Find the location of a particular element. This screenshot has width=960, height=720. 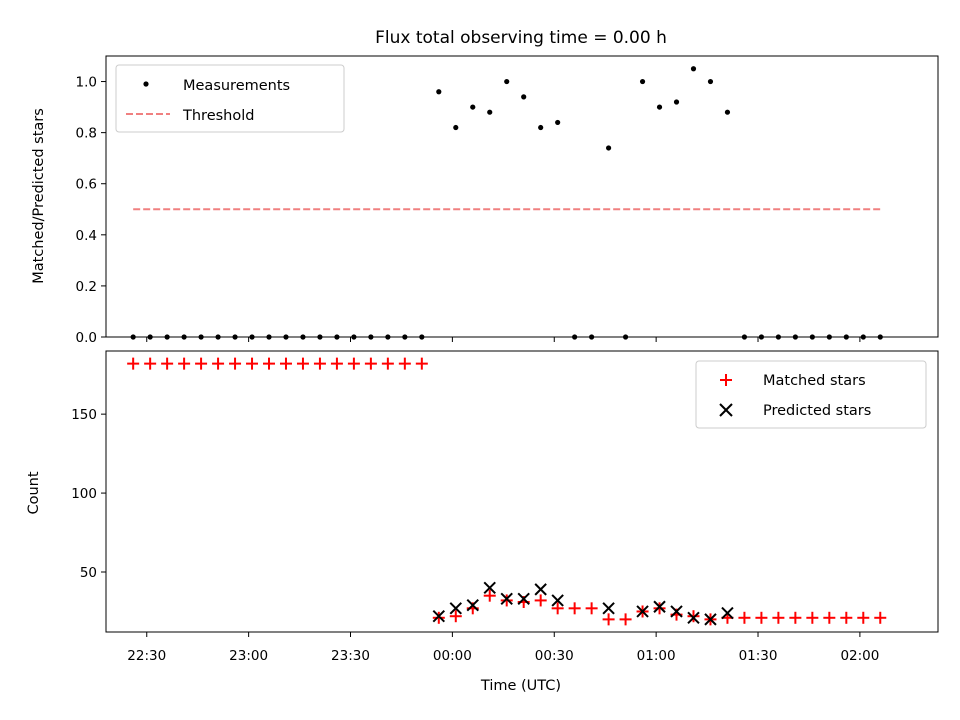

top-y-tick-label: 0.8 is located at coordinates (86, 134).